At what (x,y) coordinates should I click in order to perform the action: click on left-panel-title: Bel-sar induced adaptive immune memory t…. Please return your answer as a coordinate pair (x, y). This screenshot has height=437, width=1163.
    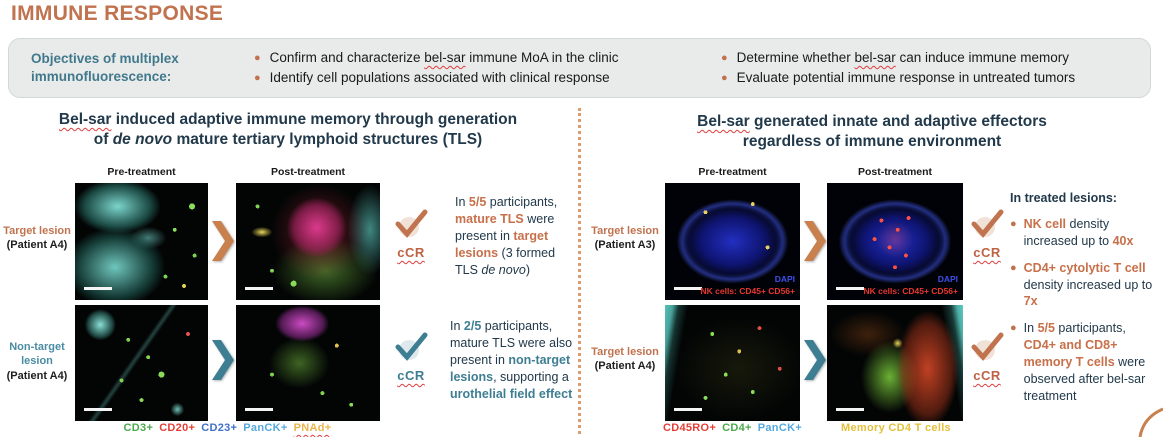
    Looking at the image, I should click on (288, 129).